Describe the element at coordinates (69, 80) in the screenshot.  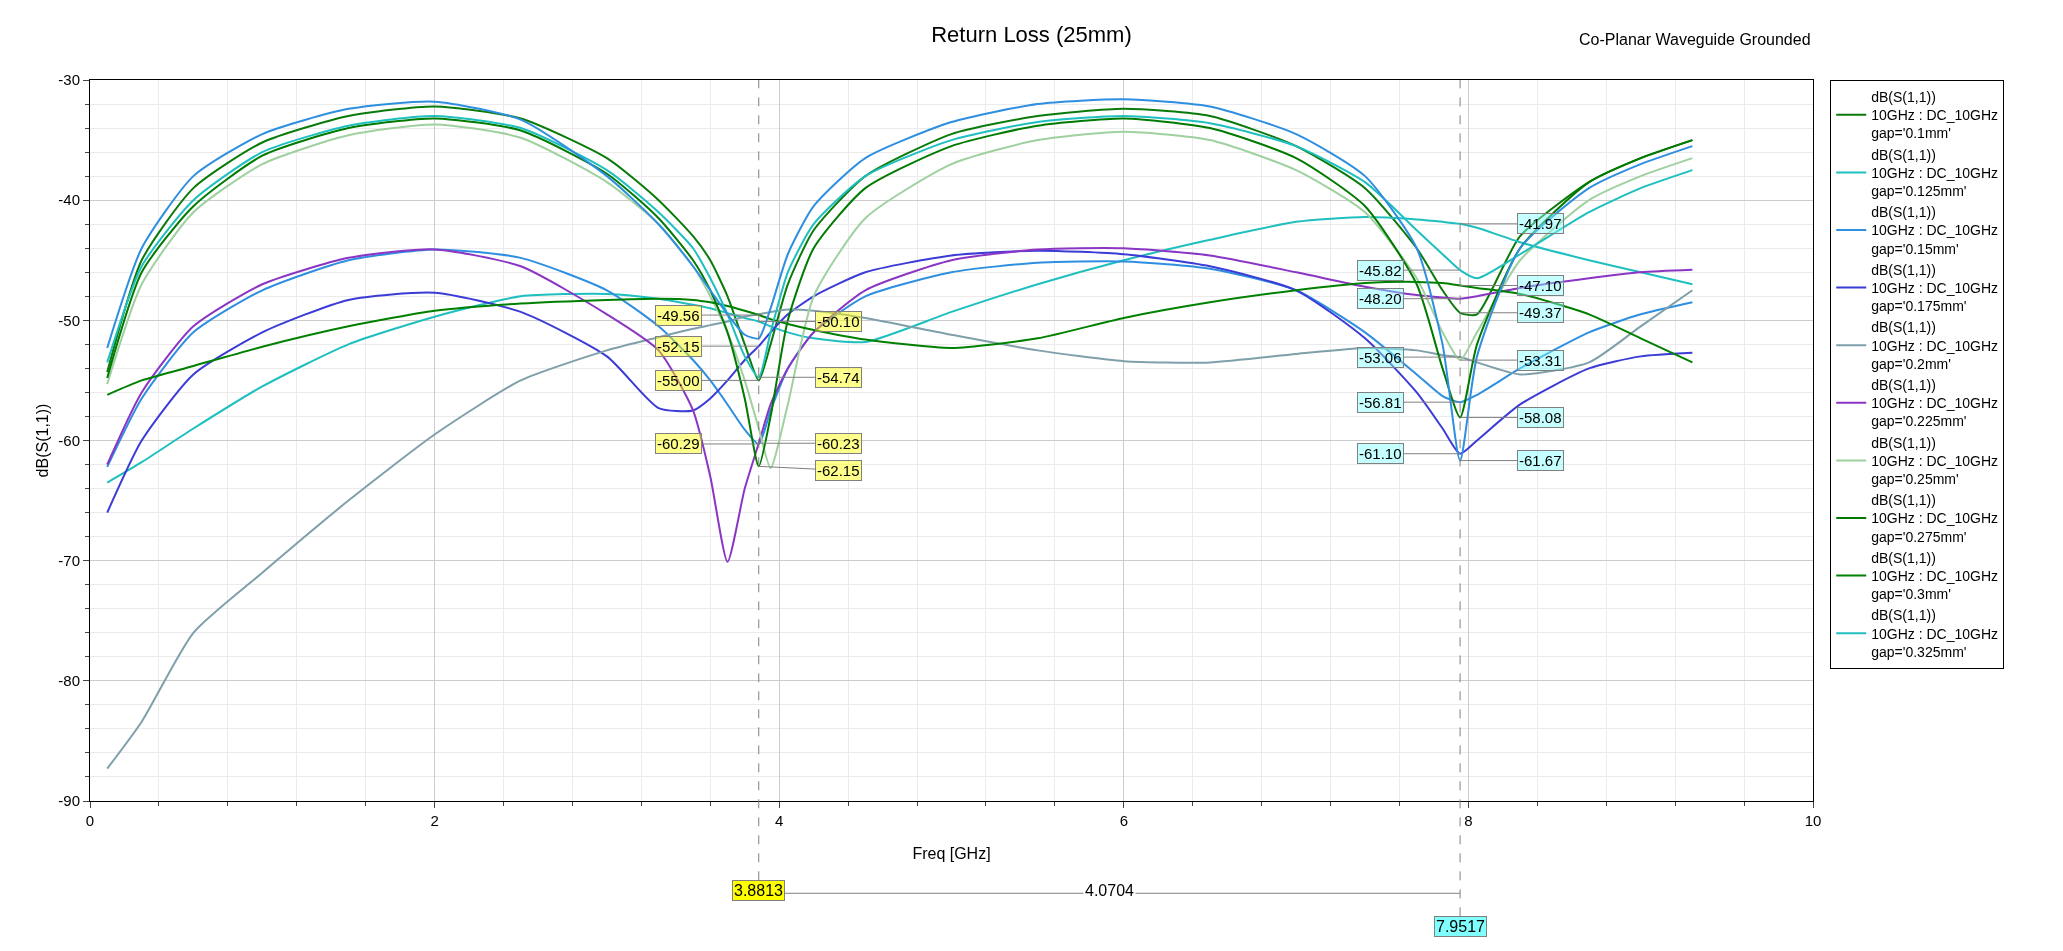
I see `y-tick-label: -30` at that location.